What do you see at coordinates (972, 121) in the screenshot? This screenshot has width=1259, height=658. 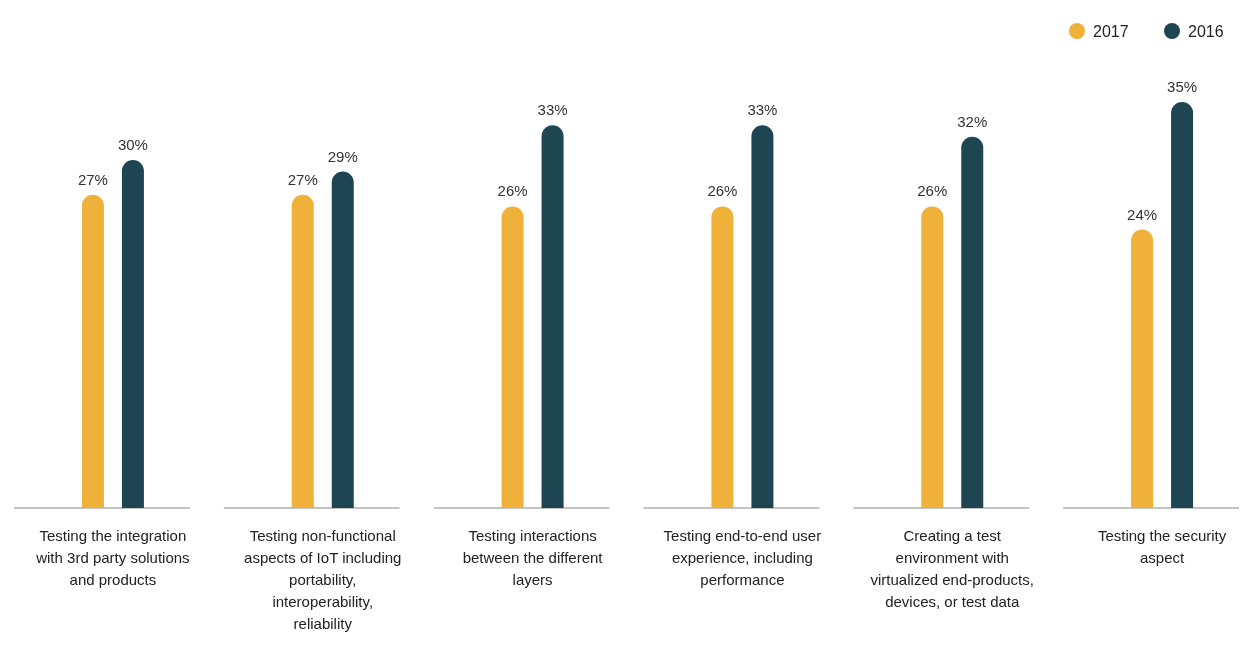 I see `data-label: 32%` at bounding box center [972, 121].